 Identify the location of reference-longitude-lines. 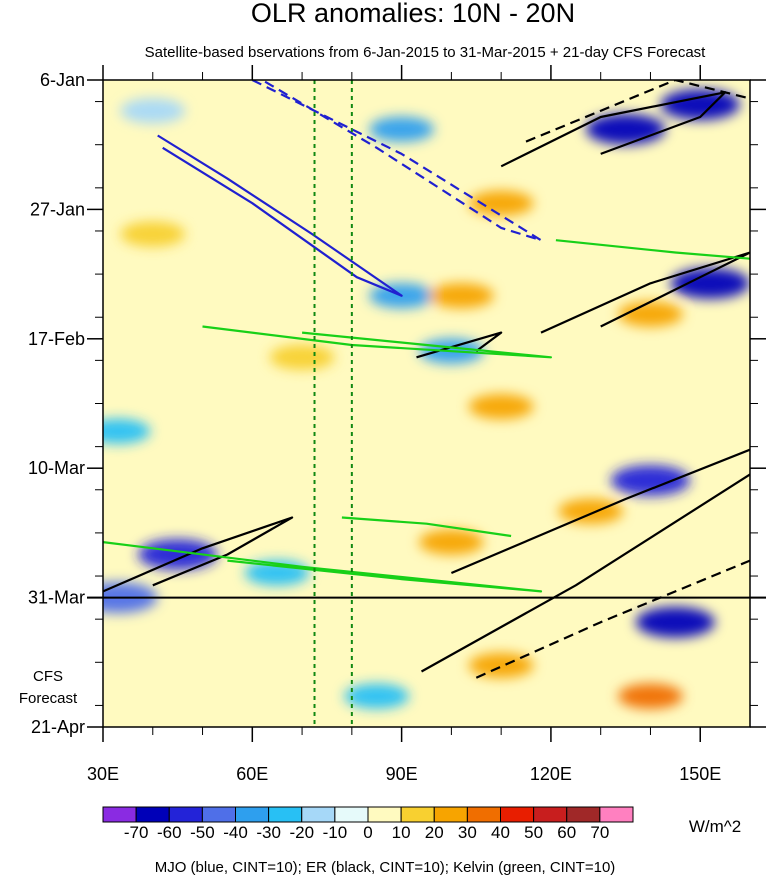
(333, 403).